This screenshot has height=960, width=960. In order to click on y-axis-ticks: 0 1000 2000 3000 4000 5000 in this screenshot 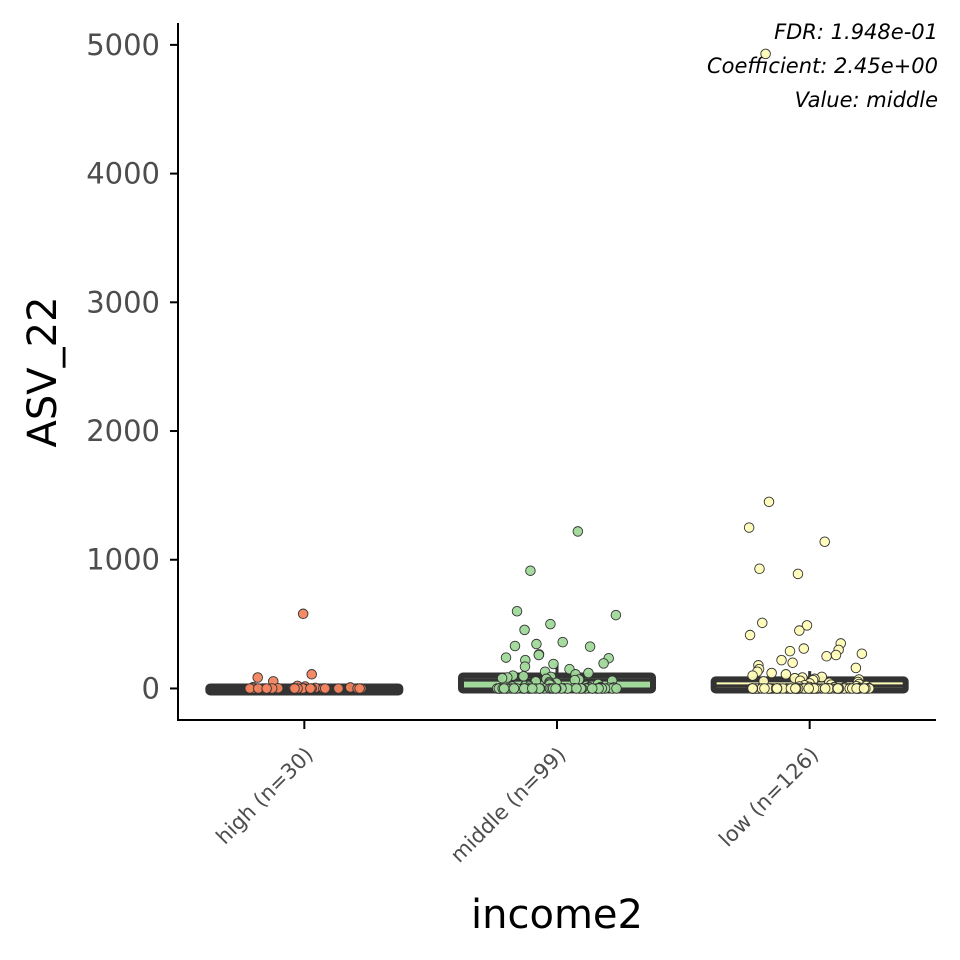, I will do `click(132, 366)`.